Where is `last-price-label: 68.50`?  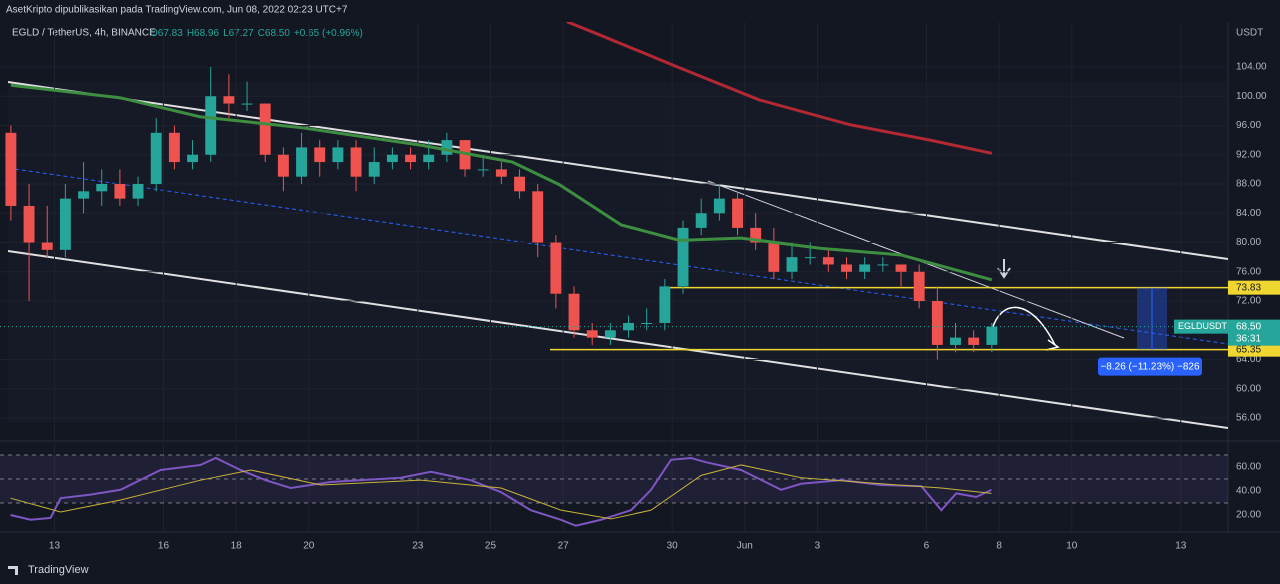 last-price-label: 68.50 is located at coordinates (1248, 326).